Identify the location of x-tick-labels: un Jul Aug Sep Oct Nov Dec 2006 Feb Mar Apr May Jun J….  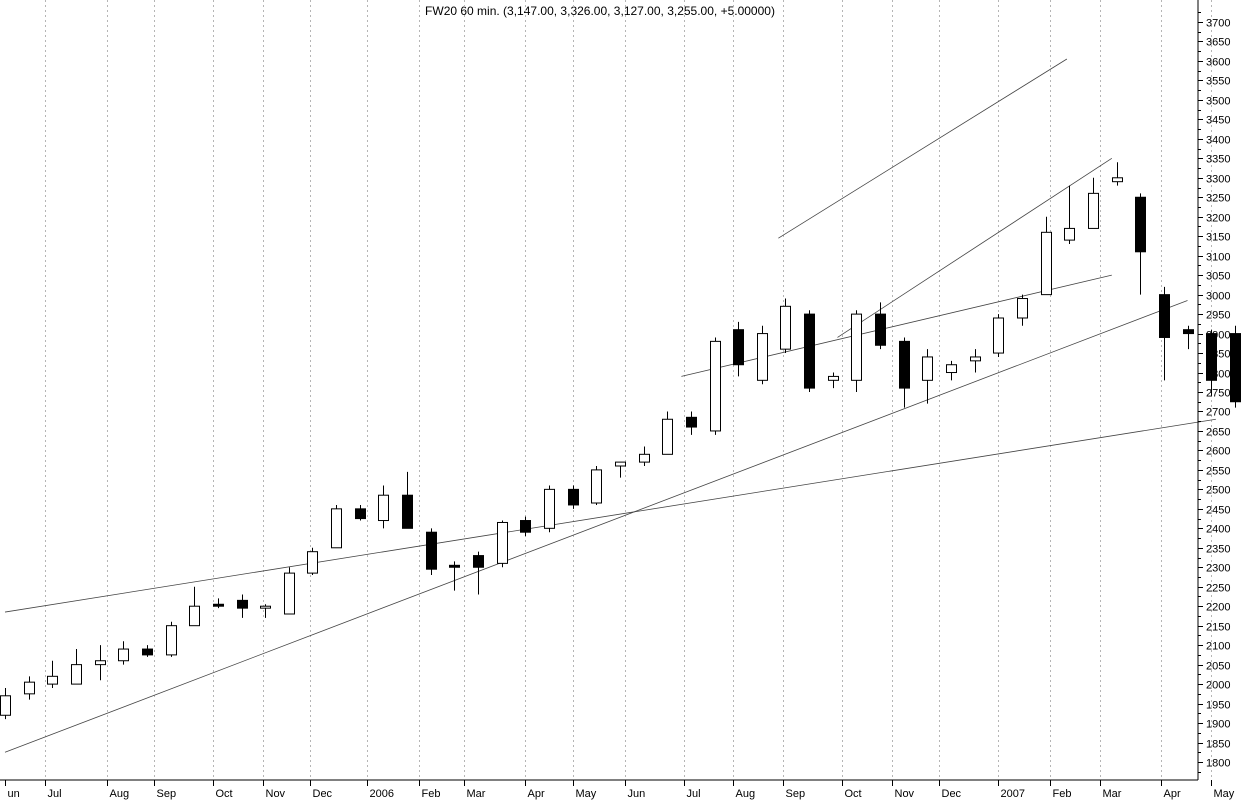
(620, 790).